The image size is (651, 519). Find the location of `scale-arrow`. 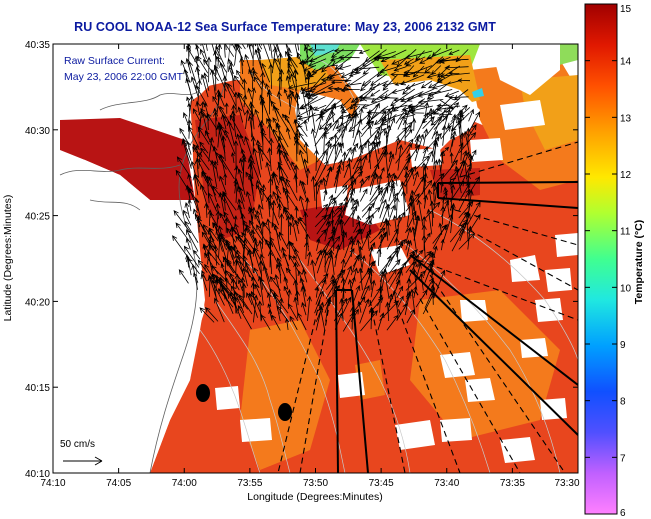

scale-arrow is located at coordinates (83, 461).